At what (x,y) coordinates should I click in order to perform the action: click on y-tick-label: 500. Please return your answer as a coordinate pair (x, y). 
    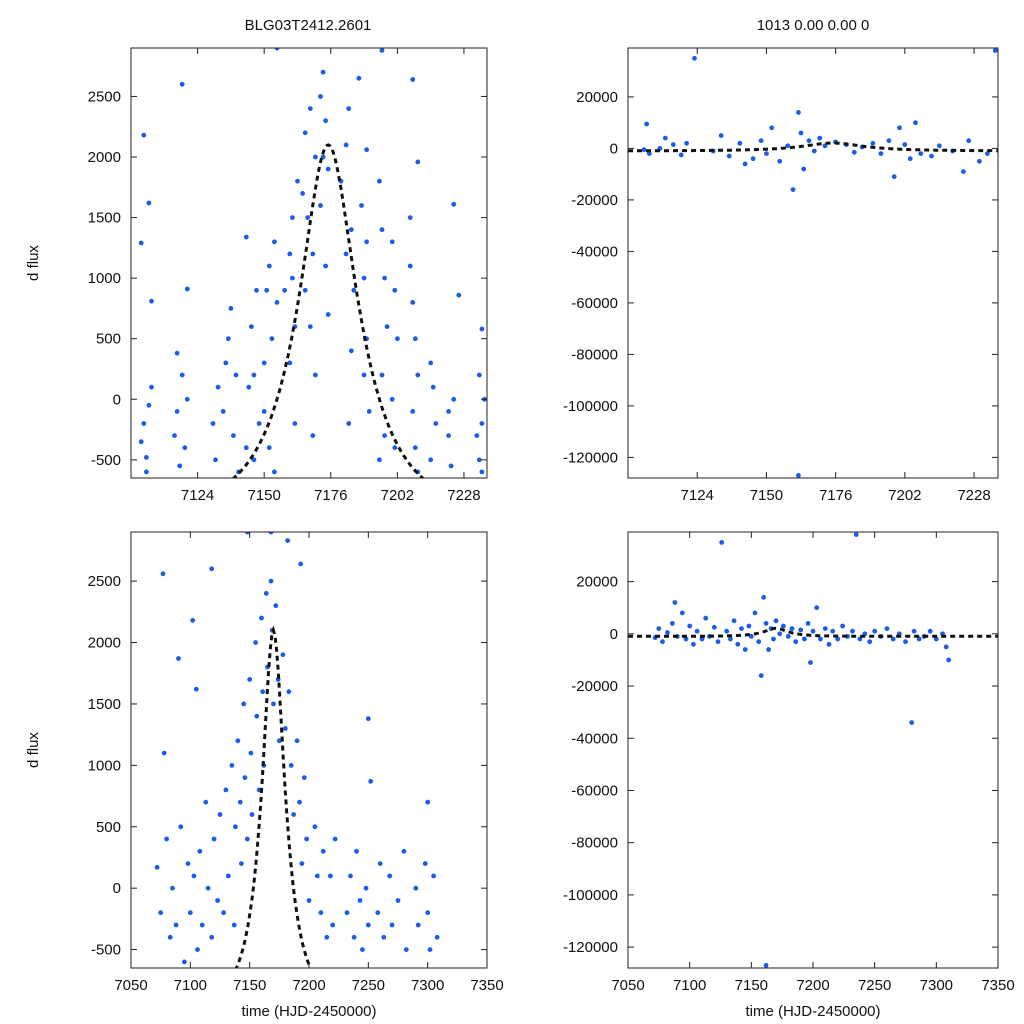
    Looking at the image, I should click on (108, 827).